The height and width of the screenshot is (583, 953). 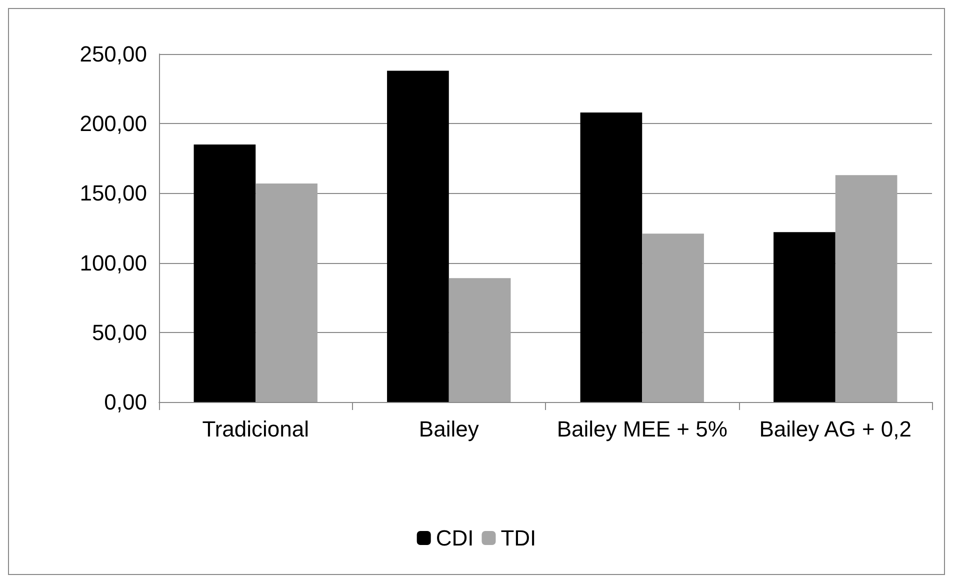 I want to click on y-tick-label: 250,00, so click(x=113, y=54).